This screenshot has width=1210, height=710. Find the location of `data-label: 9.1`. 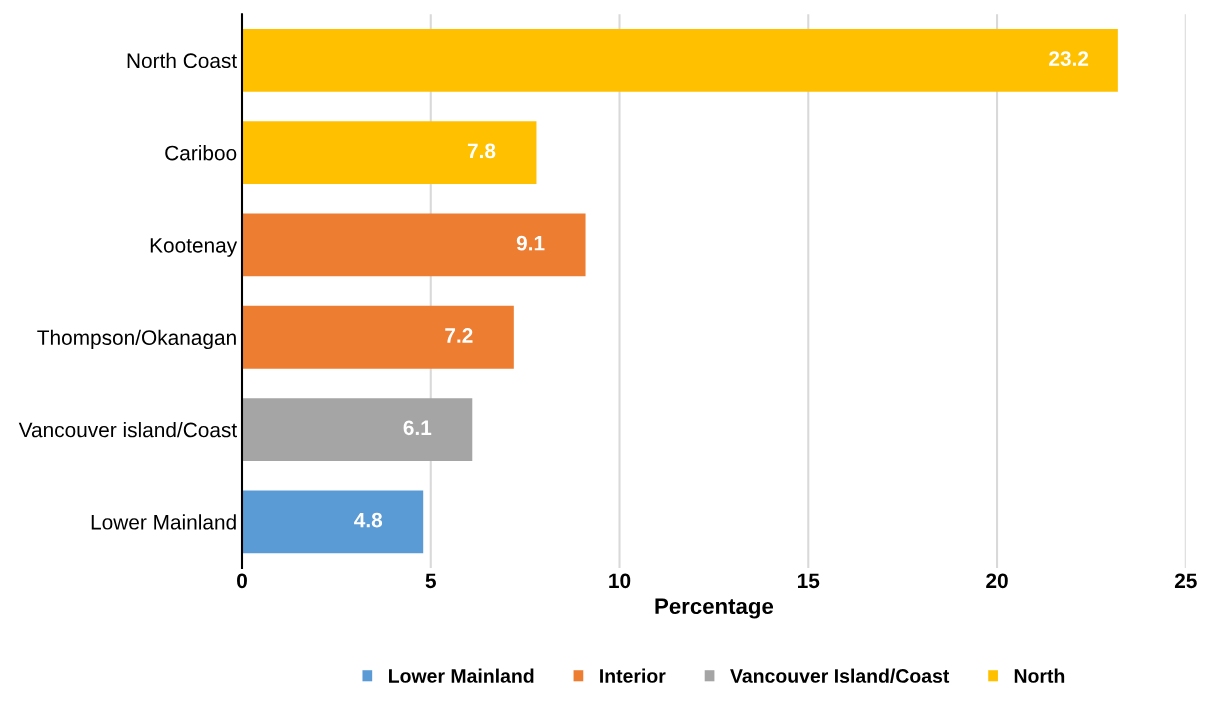

data-label: 9.1 is located at coordinates (530, 243).